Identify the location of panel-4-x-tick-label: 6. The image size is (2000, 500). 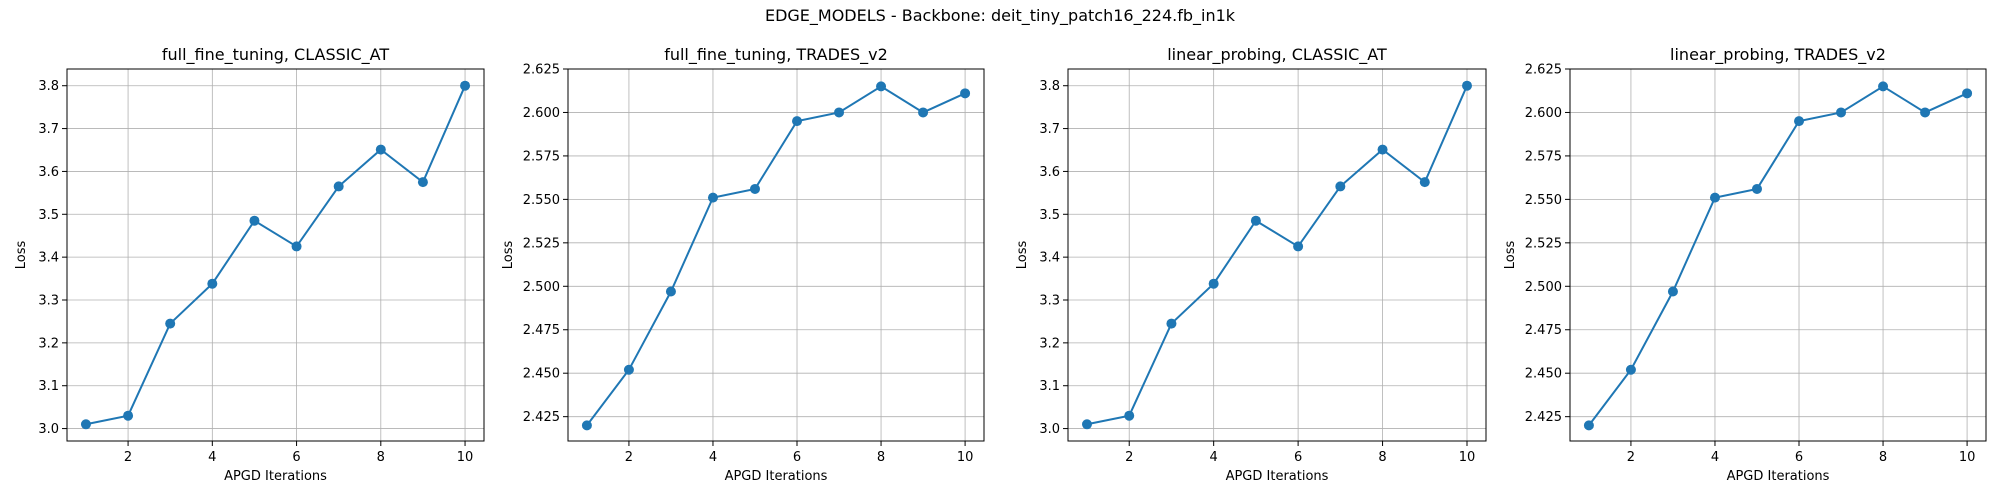
(1799, 457).